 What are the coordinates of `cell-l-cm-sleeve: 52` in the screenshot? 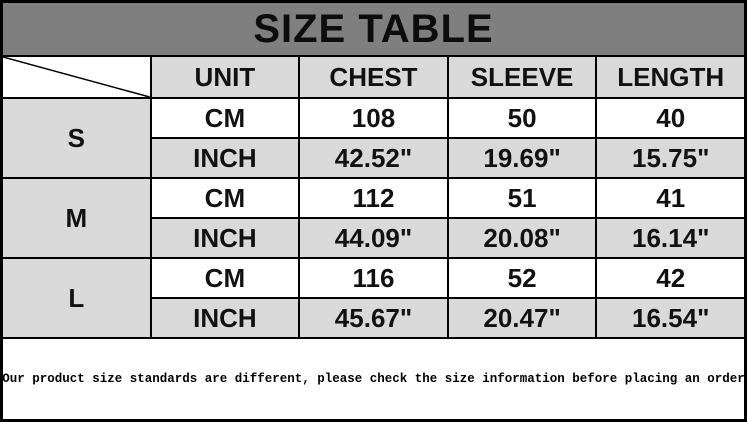 It's located at (522, 278).